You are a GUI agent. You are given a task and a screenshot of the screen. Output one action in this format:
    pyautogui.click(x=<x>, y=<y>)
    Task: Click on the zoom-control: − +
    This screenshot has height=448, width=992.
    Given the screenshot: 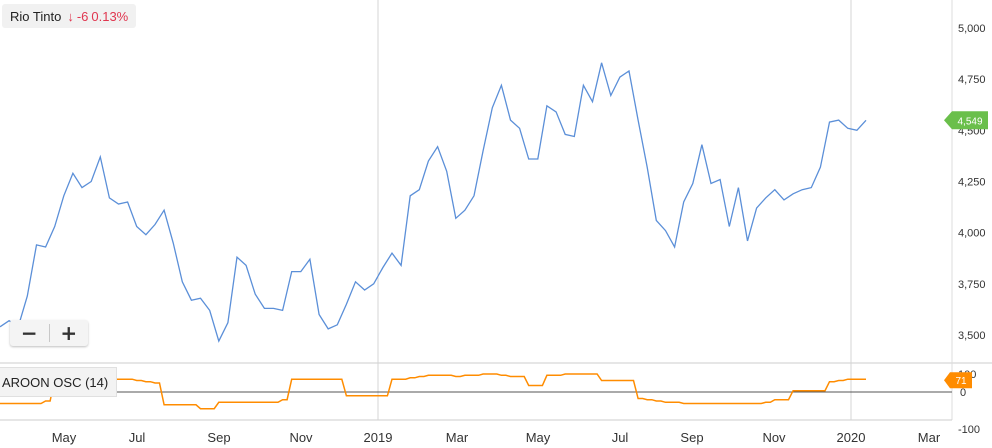 What is the action you would take?
    pyautogui.click(x=49, y=333)
    